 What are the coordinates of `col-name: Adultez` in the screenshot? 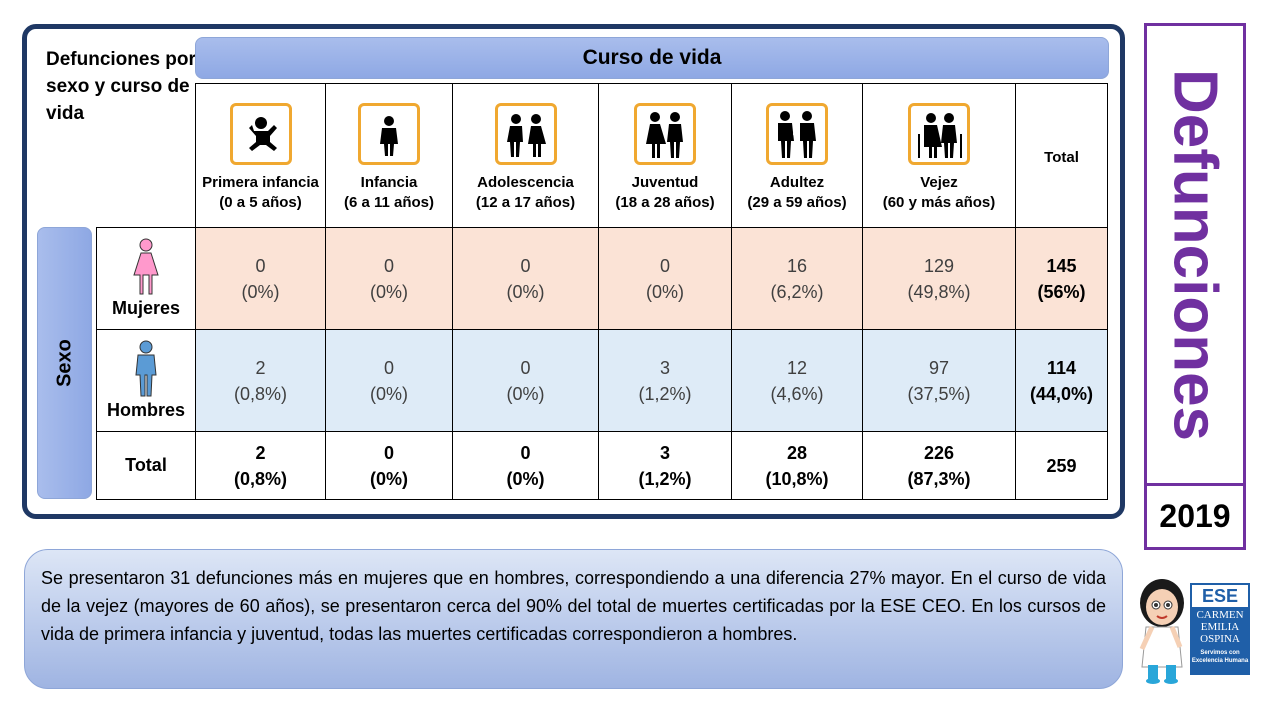 It's located at (797, 182).